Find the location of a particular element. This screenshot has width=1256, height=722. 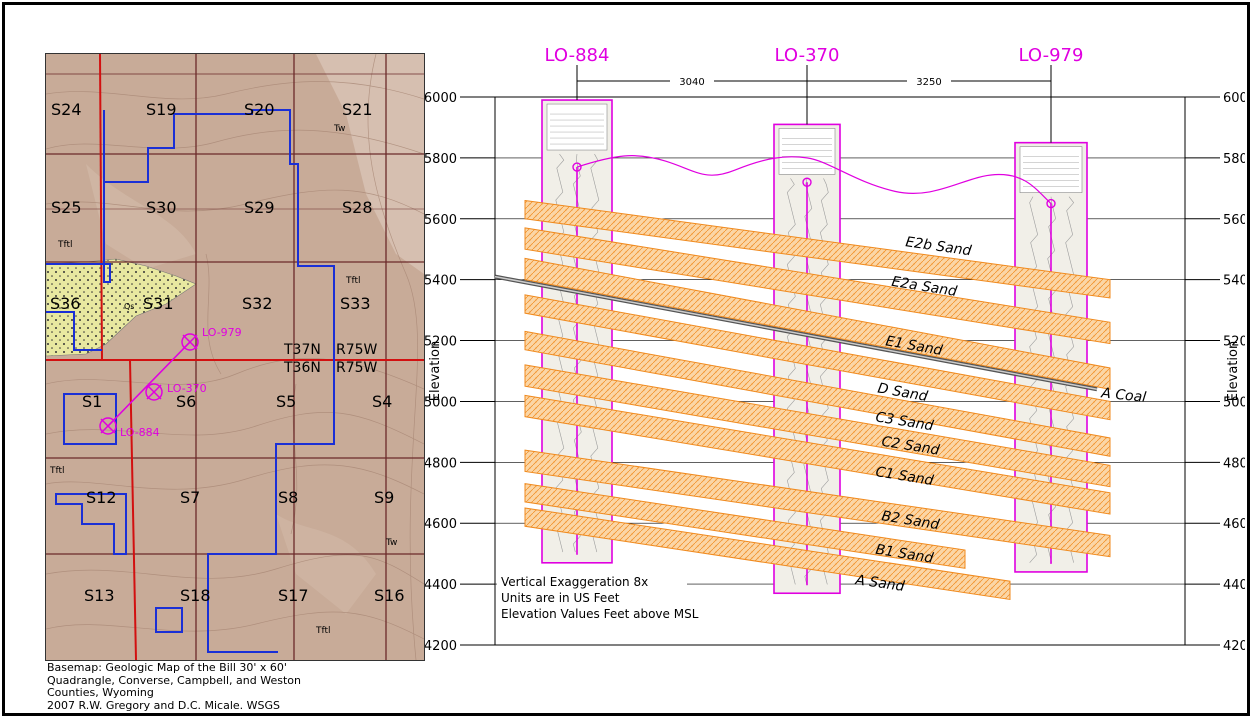

y-tick-label-left: 4600 is located at coordinates (441, 524).